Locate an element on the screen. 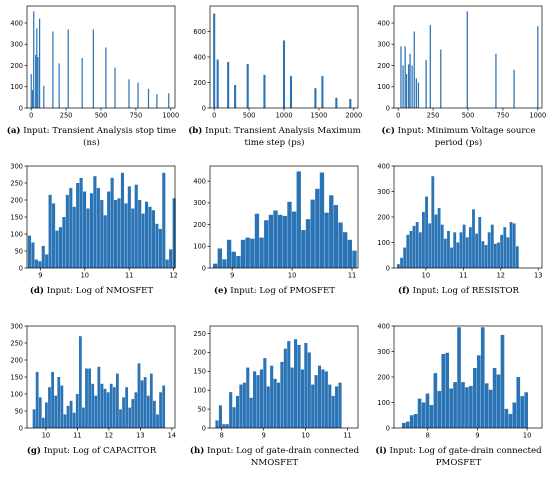 The height and width of the screenshot is (481, 550). subfigure-label: (c) is located at coordinates (388, 131).